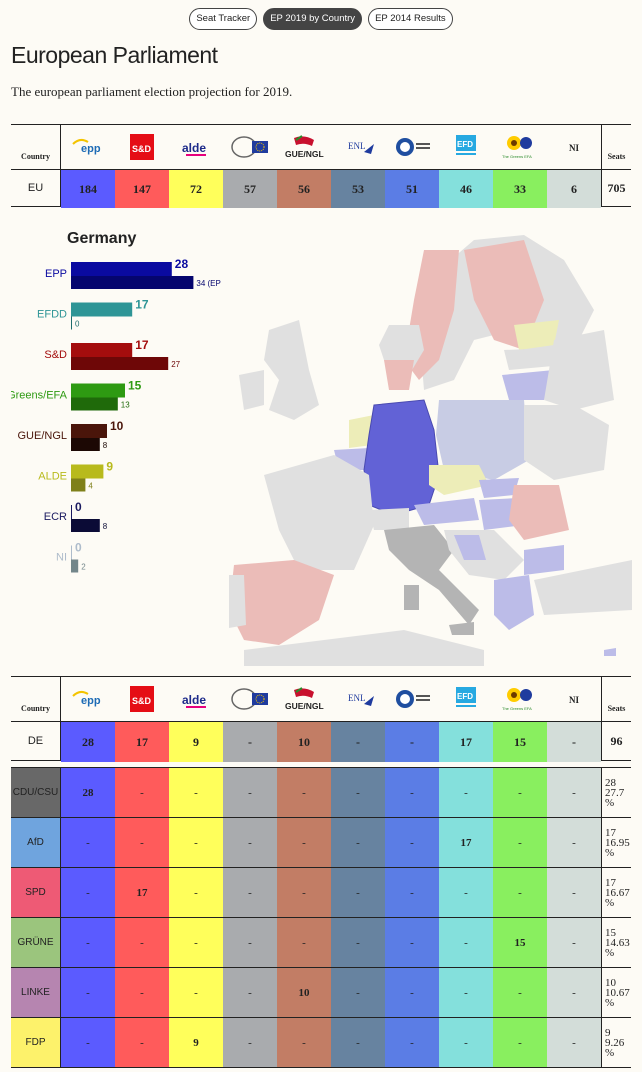 The height and width of the screenshot is (1072, 642). What do you see at coordinates (55, 355) in the screenshot?
I see `category-label: S&D` at bounding box center [55, 355].